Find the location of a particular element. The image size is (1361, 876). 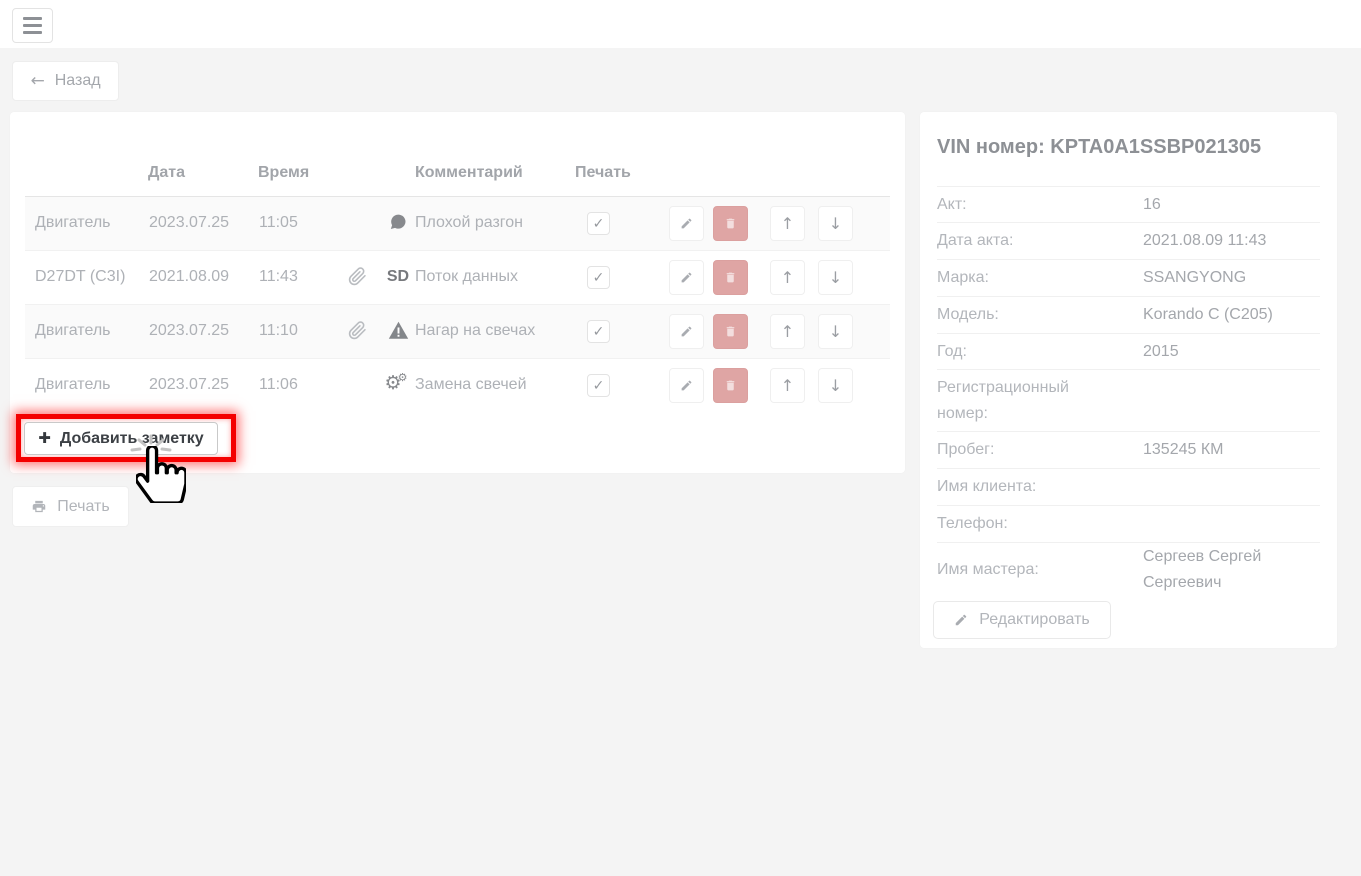

field-row: Пробег: 135245 КМ is located at coordinates (1128, 449).